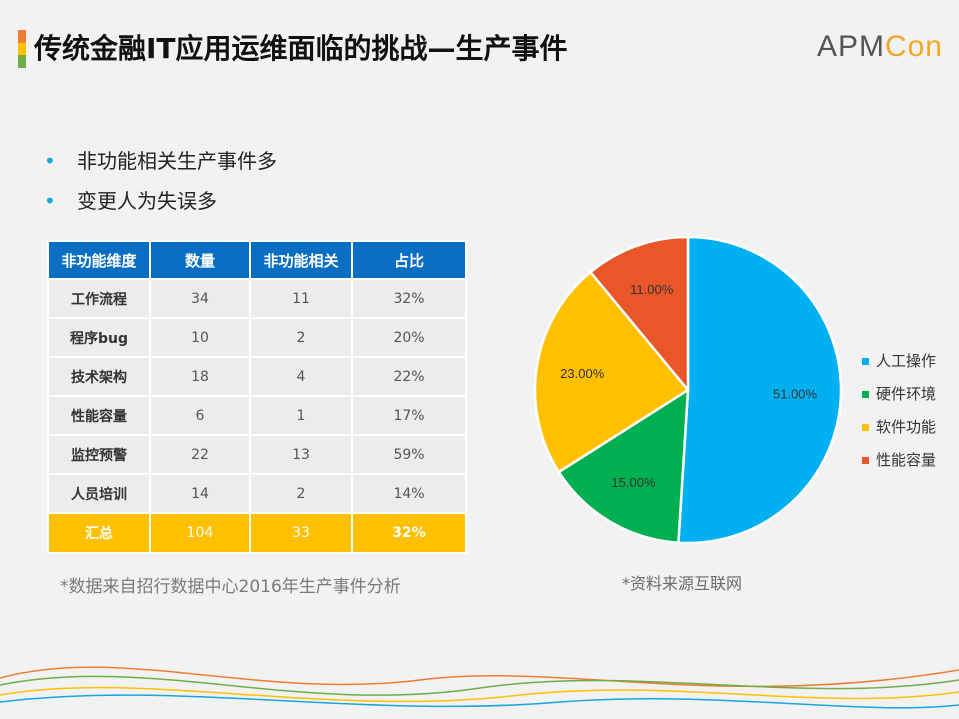 This screenshot has width=959, height=719. I want to click on table-total-cell: 33, so click(301, 533).